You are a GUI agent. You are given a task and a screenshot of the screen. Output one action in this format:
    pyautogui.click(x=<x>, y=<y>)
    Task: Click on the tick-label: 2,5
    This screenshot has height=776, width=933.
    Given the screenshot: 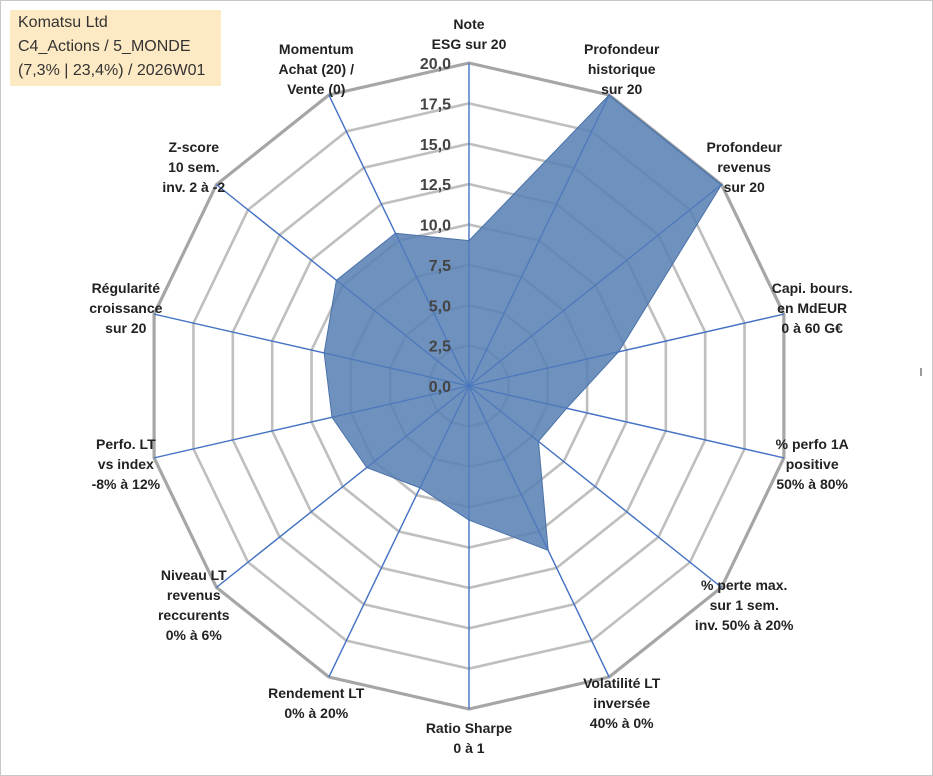 What is the action you would take?
    pyautogui.click(x=440, y=347)
    